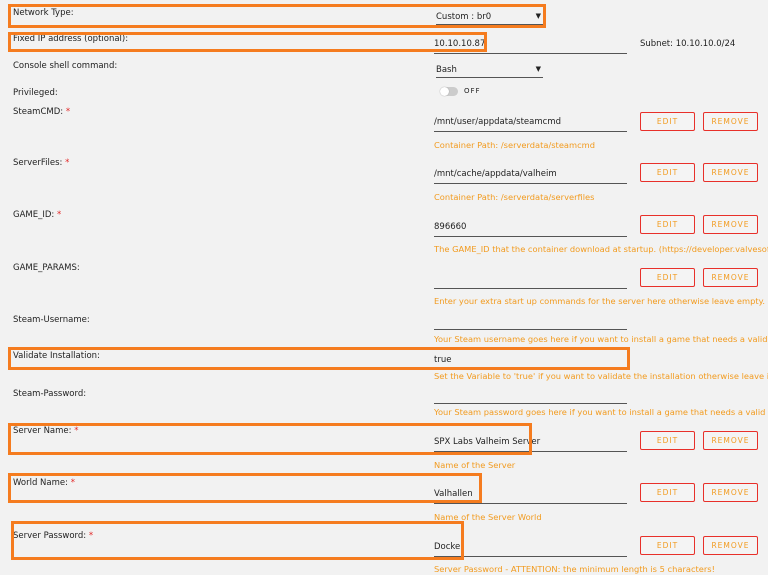 This screenshot has height=575, width=768. Describe the element at coordinates (530, 46) in the screenshot. I see `fixed-ip-input: 10.10.10.87` at that location.